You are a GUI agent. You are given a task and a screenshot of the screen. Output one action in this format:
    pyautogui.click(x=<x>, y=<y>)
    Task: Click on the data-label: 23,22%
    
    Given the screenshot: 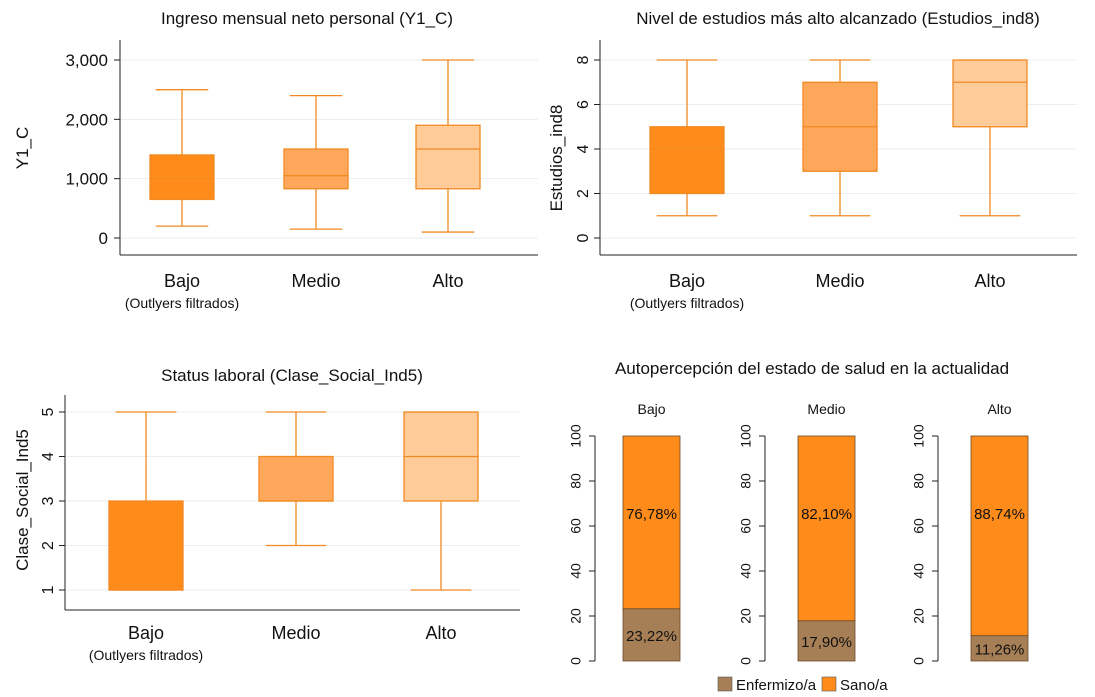 What is the action you would take?
    pyautogui.click(x=651, y=636)
    